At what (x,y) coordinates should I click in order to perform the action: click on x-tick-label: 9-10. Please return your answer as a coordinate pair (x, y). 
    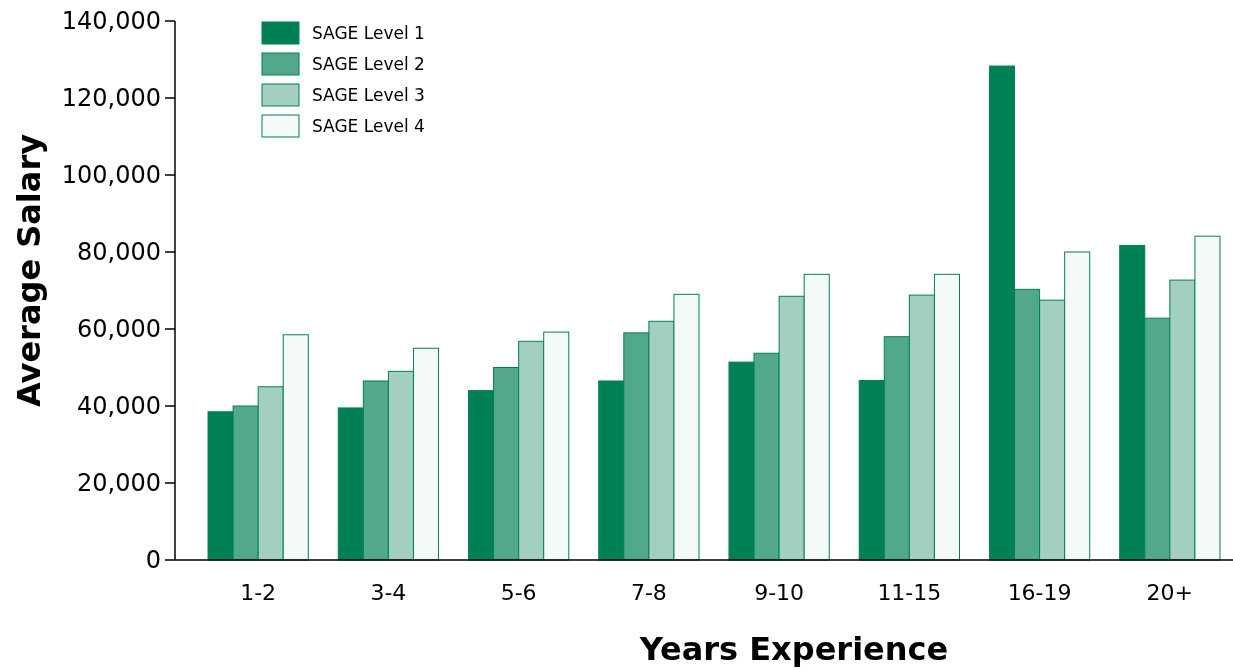
    Looking at the image, I should click on (779, 592).